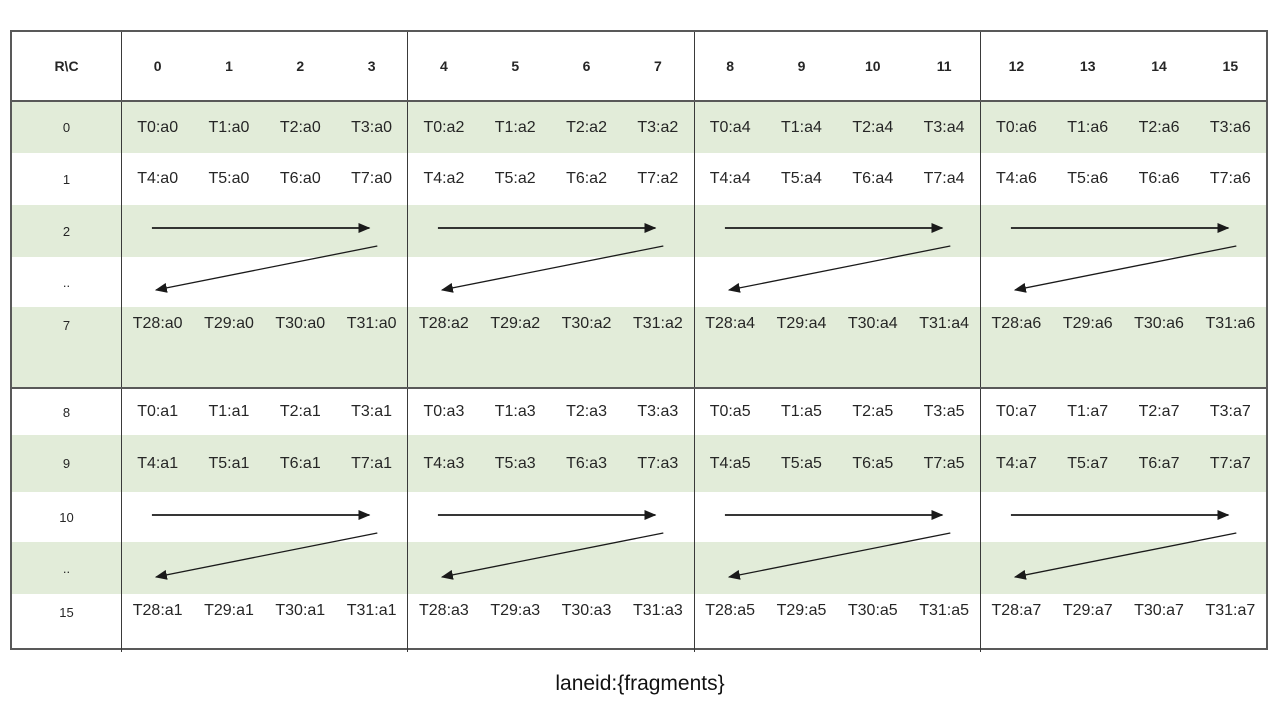  I want to click on column-group: 8 9 10 11, so click(838, 66).